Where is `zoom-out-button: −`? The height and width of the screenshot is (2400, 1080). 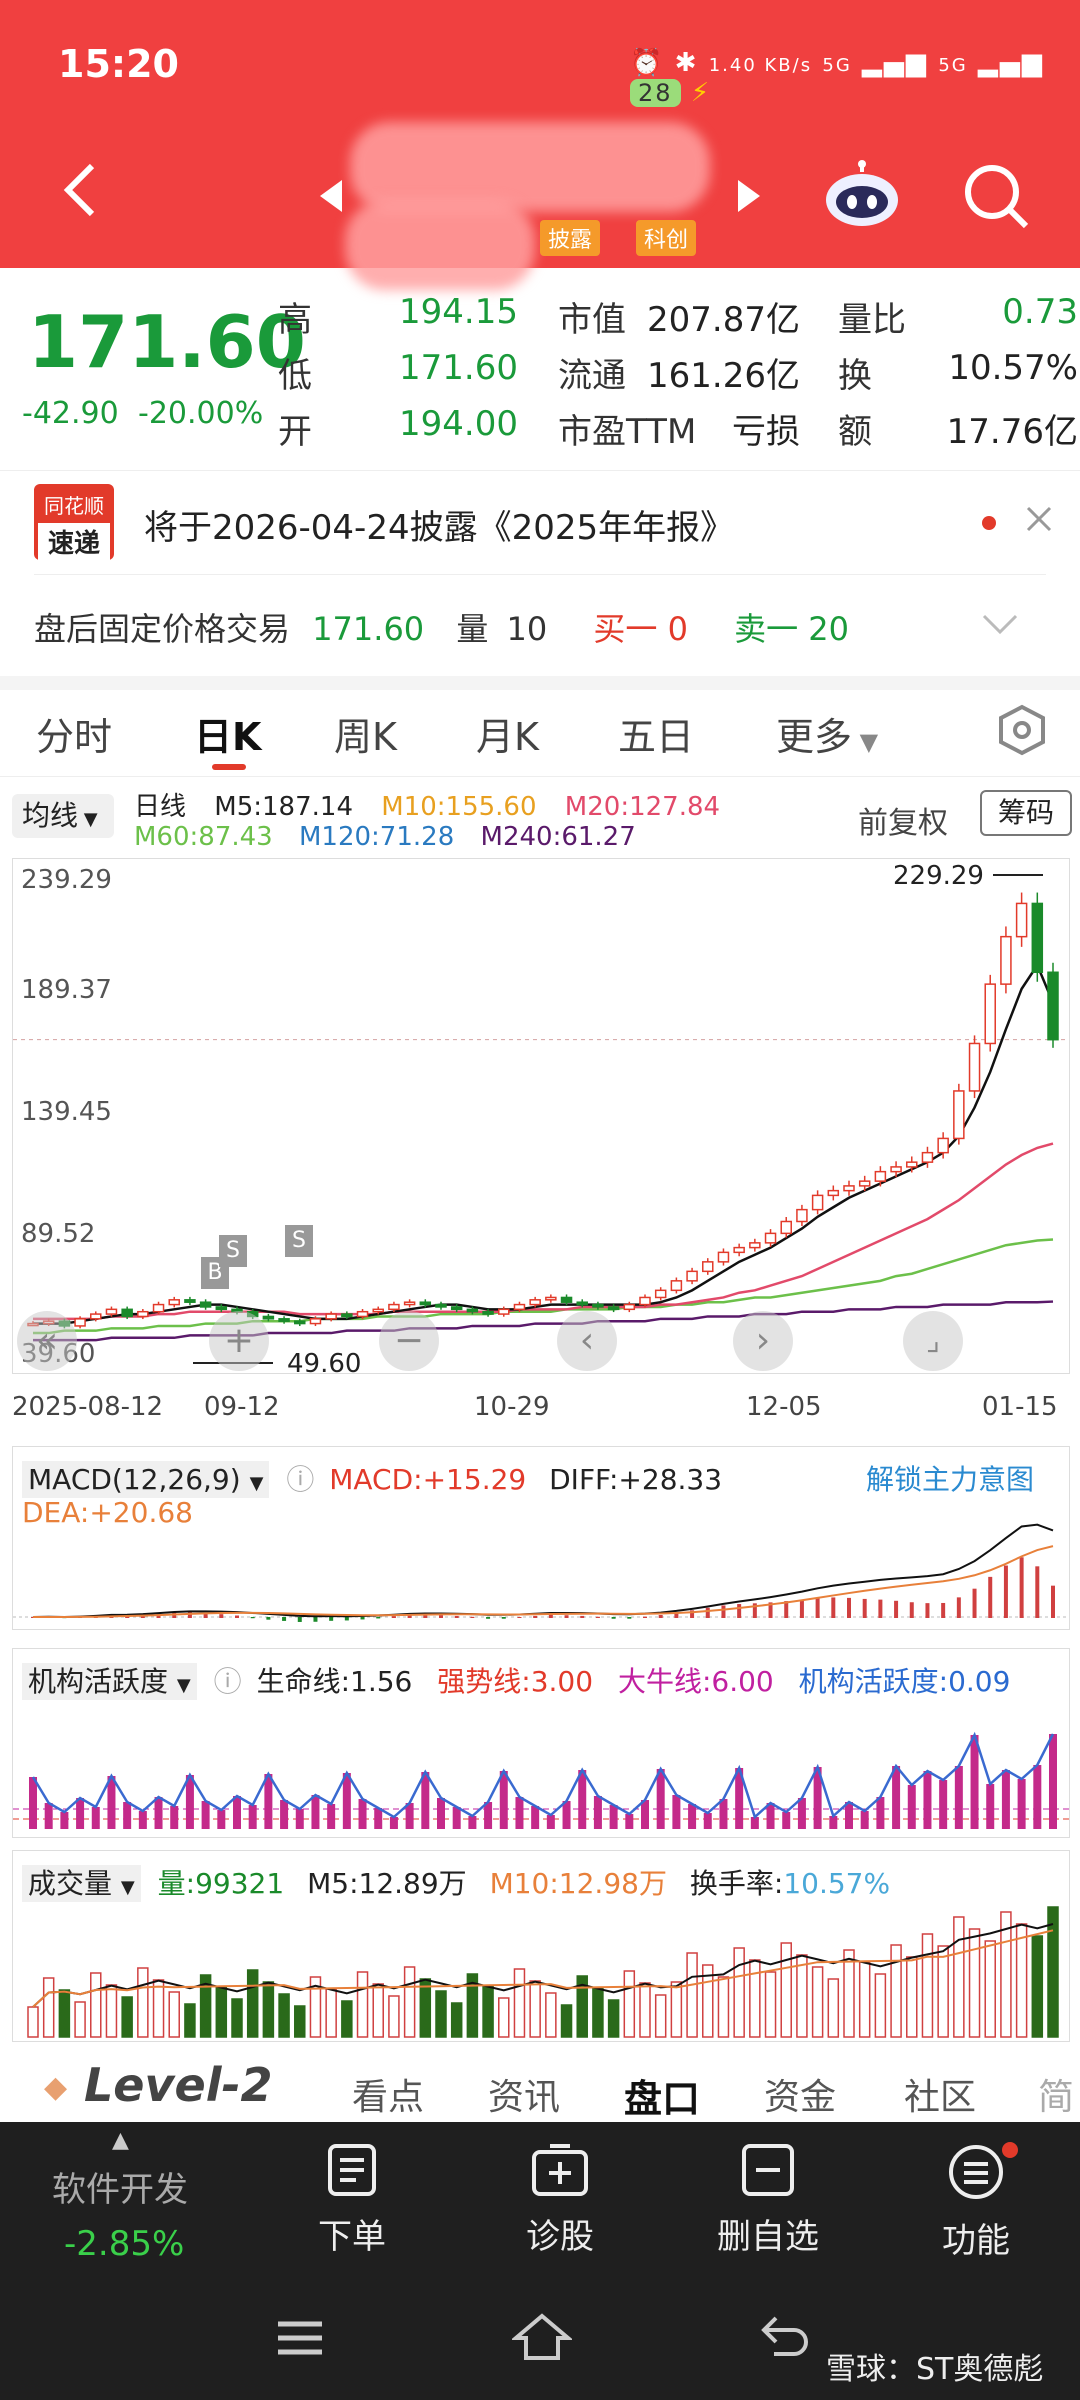
zoom-out-button: − is located at coordinates (409, 1341).